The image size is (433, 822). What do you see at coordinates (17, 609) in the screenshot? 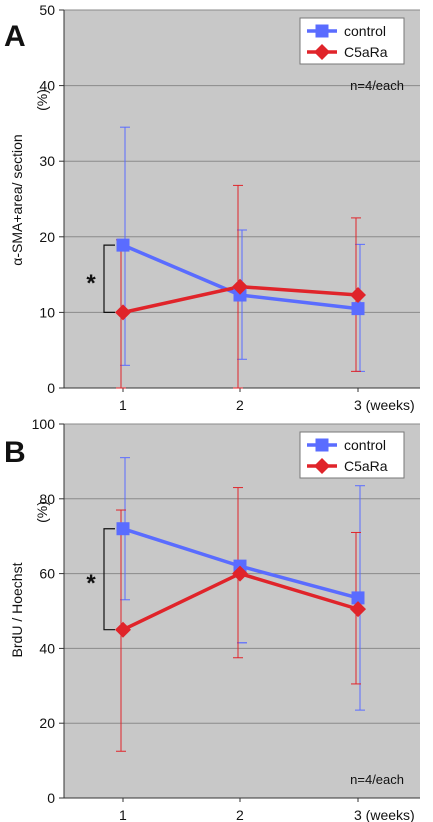
I see `y-axis-label: BrdU / Hoechst` at bounding box center [17, 609].